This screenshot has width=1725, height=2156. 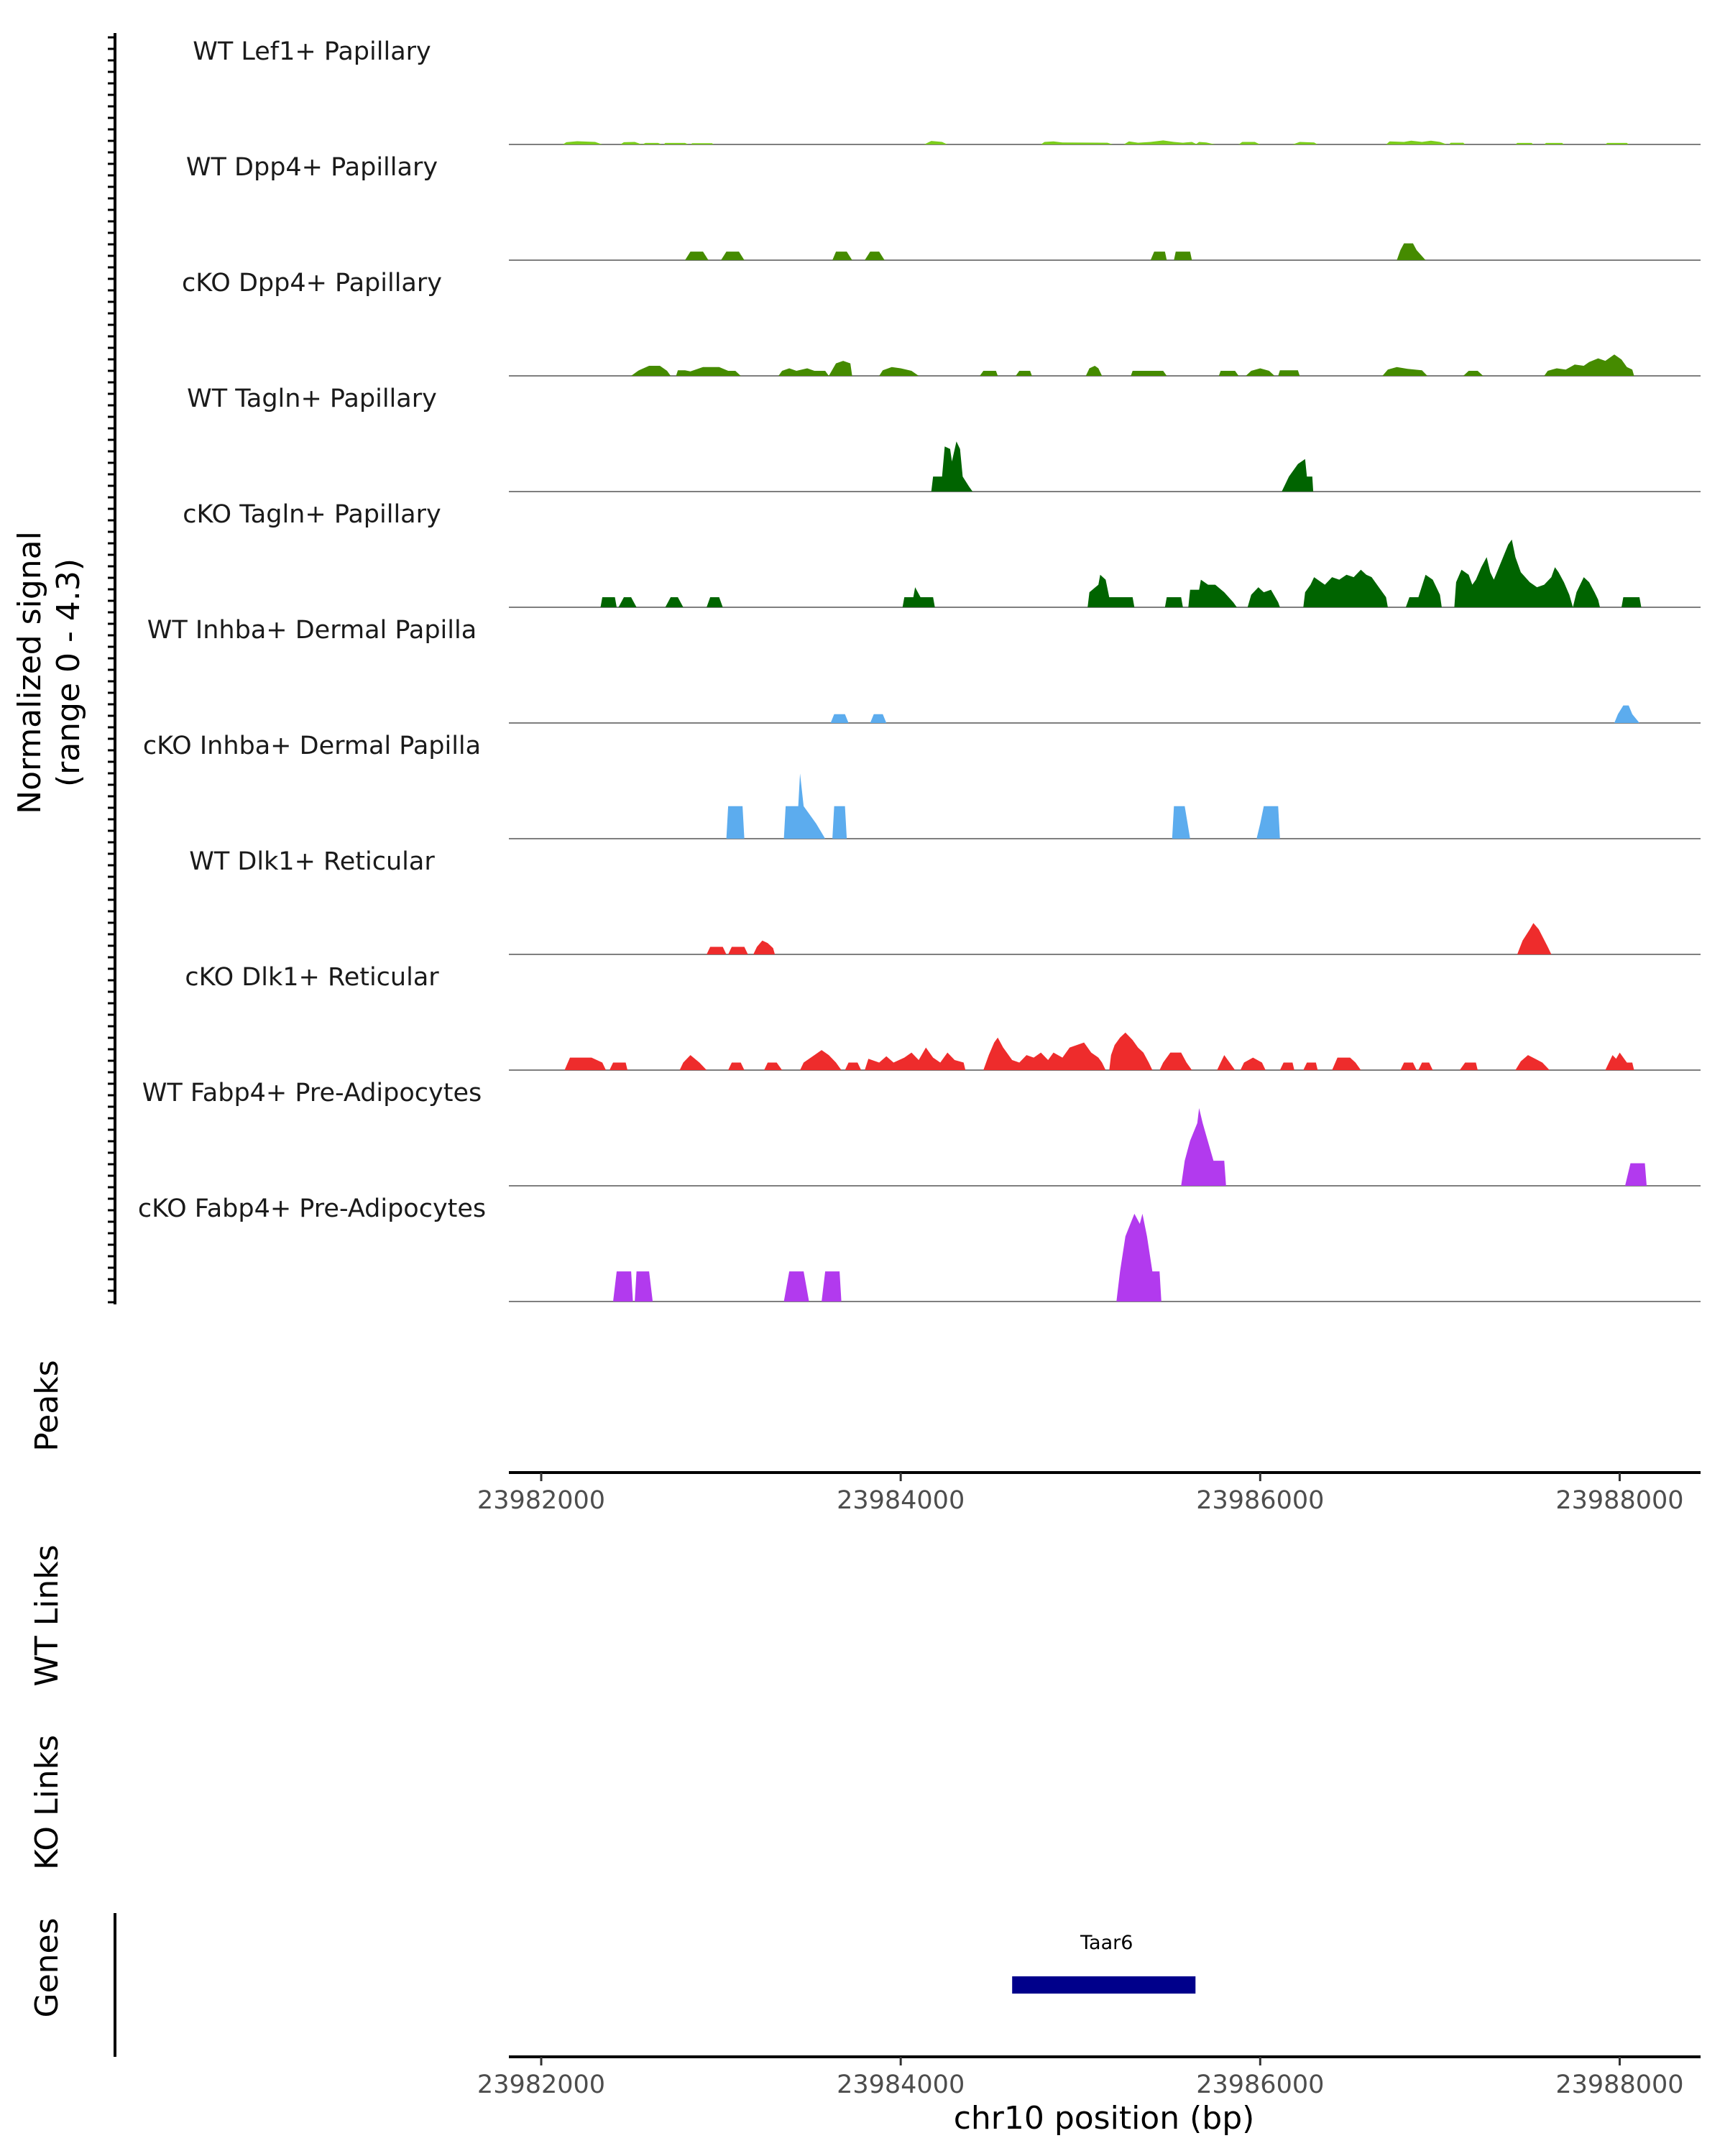 I want to click on track-label: WT Inhba+ Dermal Papilla, so click(x=312, y=630).